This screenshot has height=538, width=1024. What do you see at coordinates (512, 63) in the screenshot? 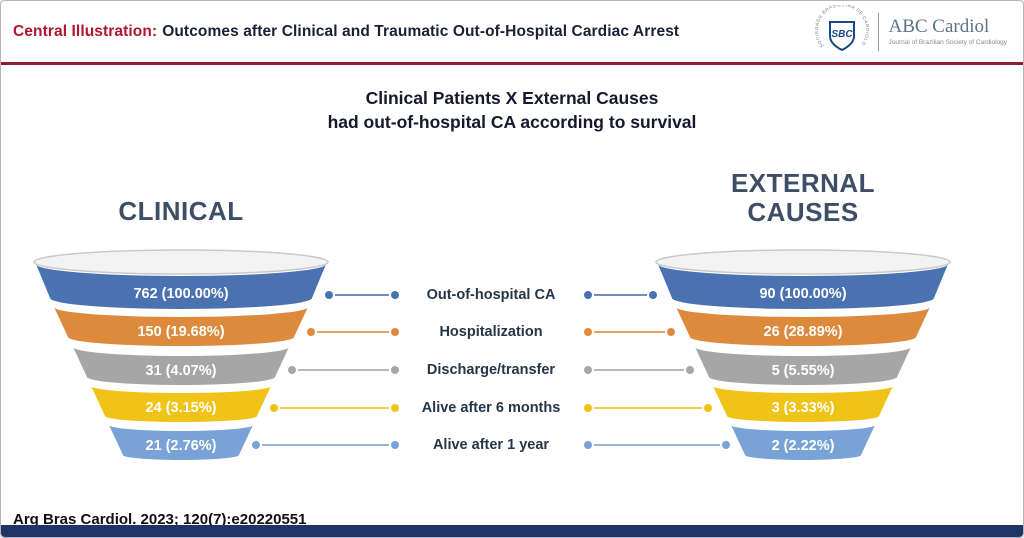
I see `header-rule` at bounding box center [512, 63].